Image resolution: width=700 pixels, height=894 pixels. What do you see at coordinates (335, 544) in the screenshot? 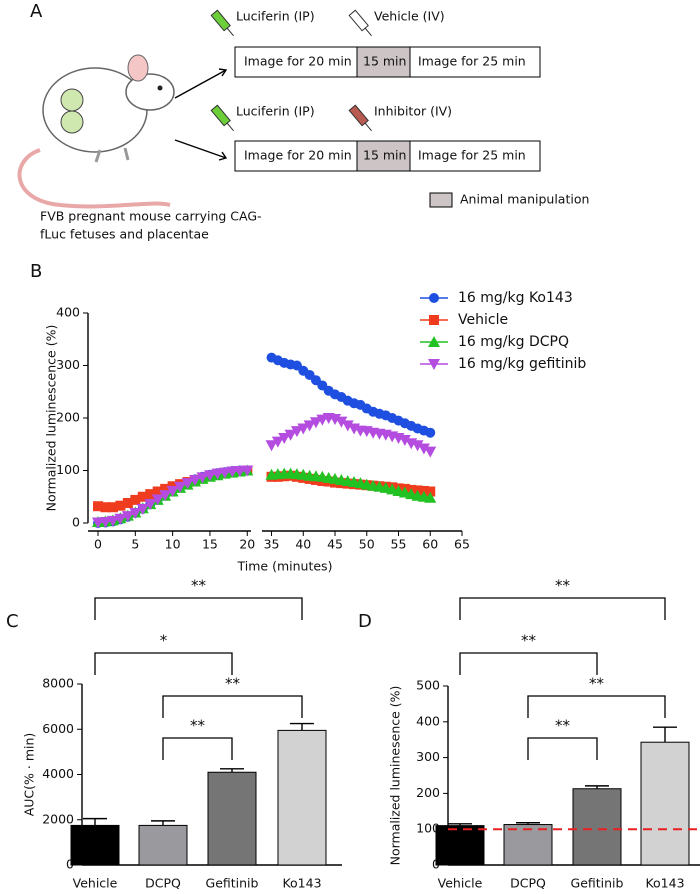
I see `x-tick-label: 45` at bounding box center [335, 544].